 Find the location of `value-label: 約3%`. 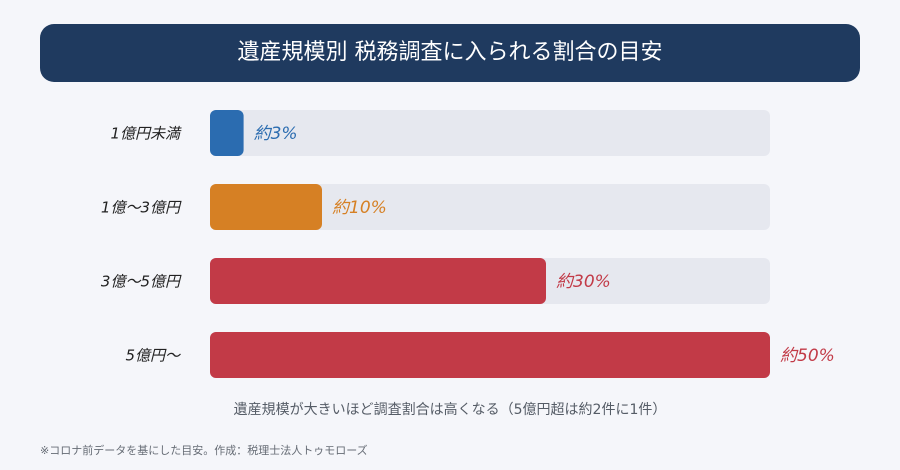

value-label: 約3% is located at coordinates (276, 134).